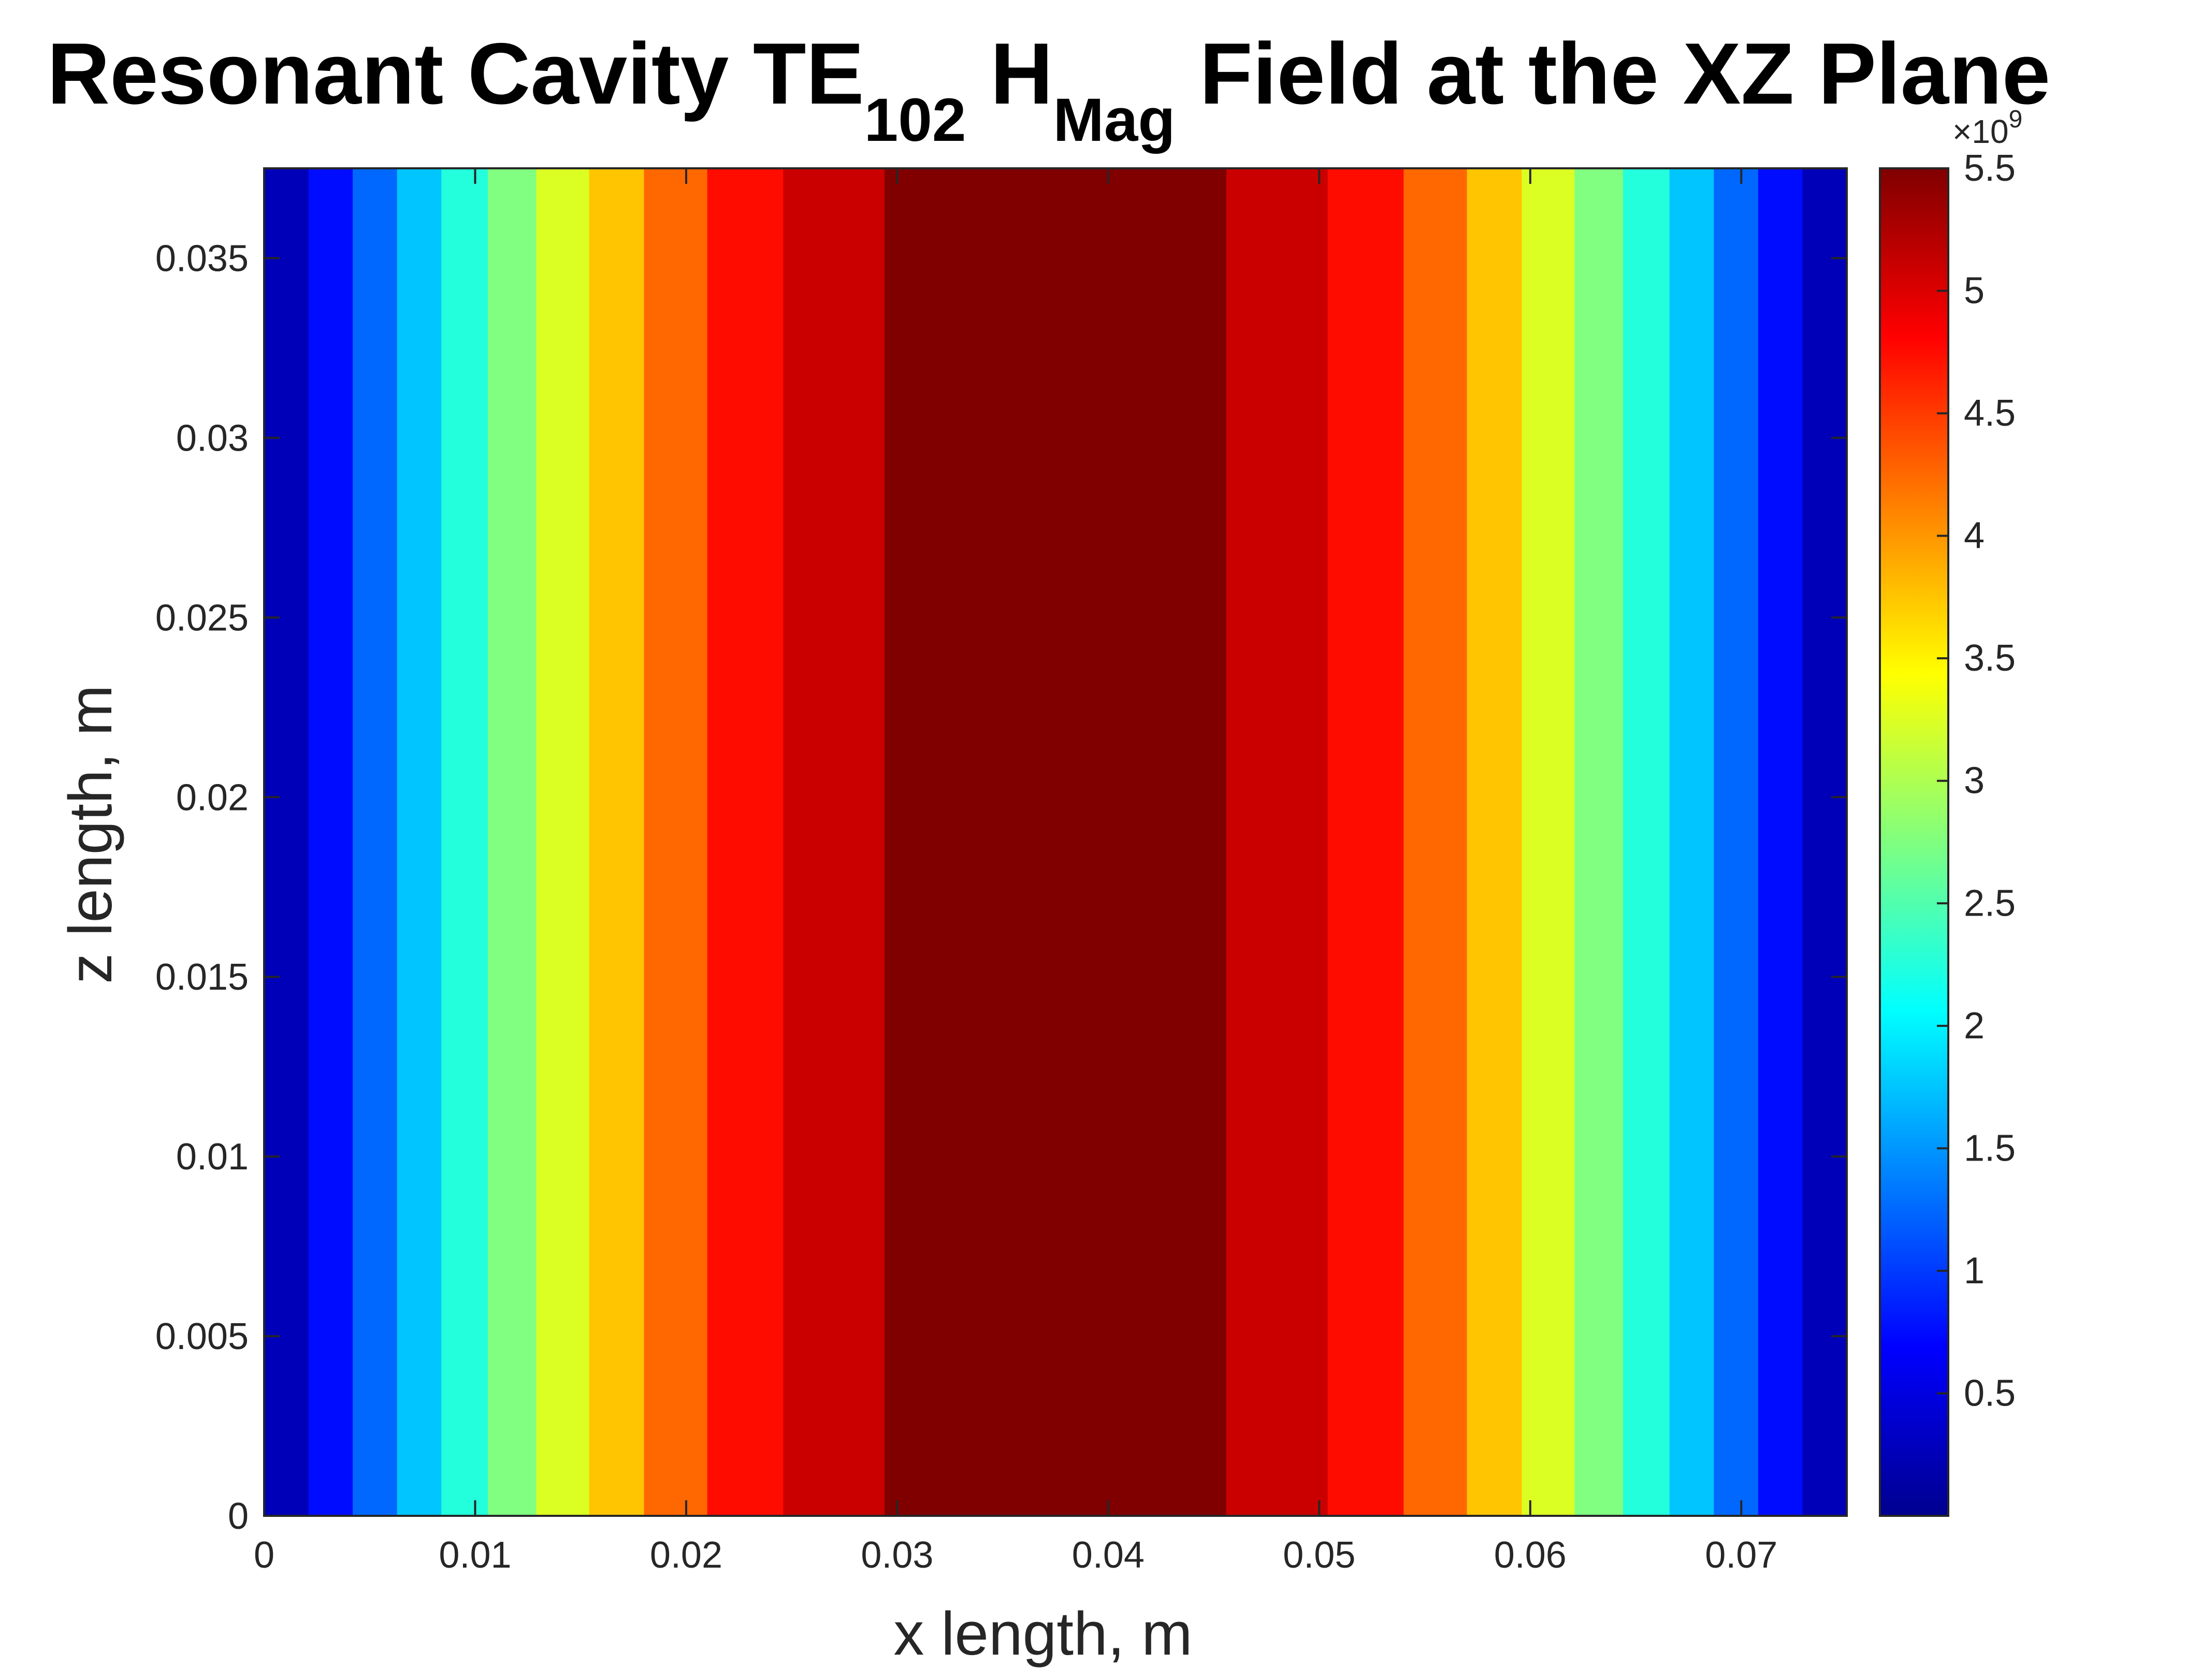  What do you see at coordinates (1914, 842) in the screenshot?
I see `colorbar-gradient` at bounding box center [1914, 842].